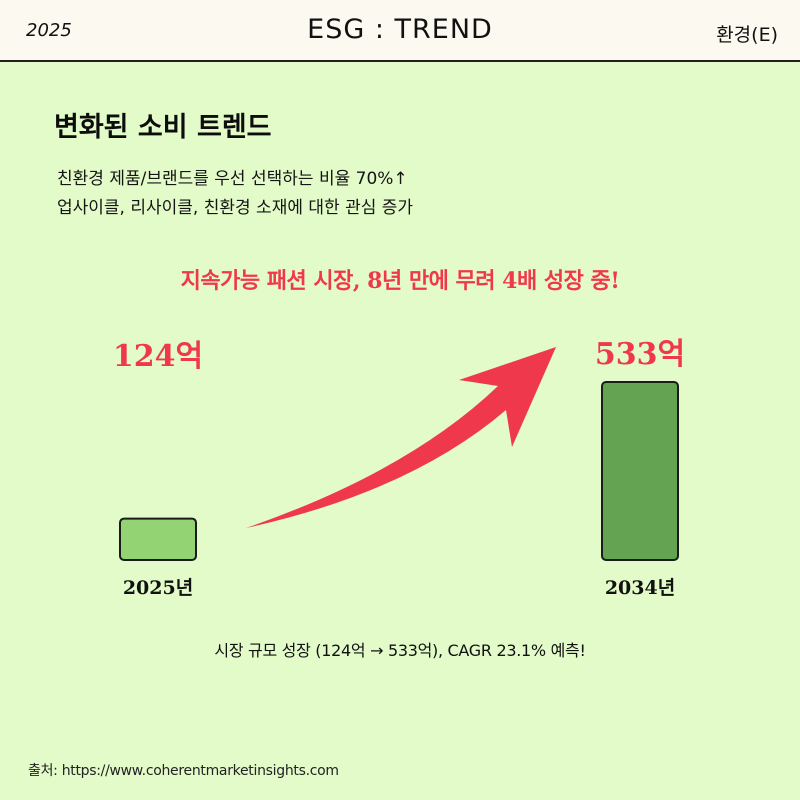 Image resolution: width=800 pixels, height=800 pixels. Describe the element at coordinates (640, 588) in the screenshot. I see `category-label-1: 2034년` at that location.